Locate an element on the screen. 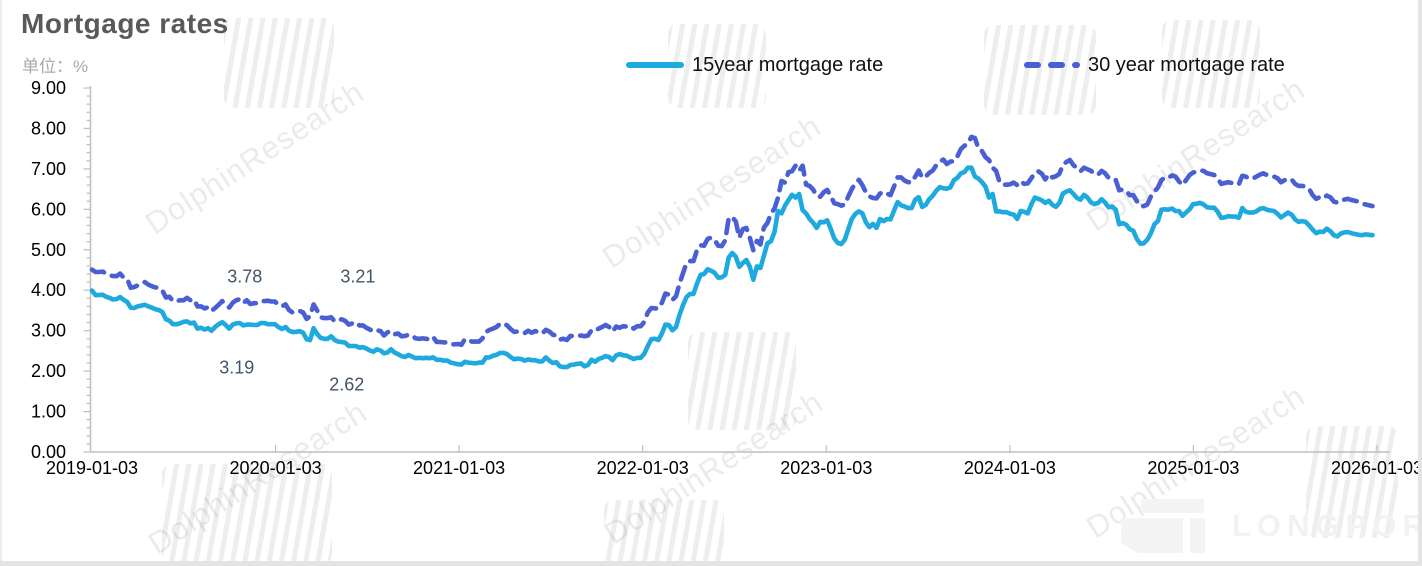 This screenshot has width=1422, height=566. annotation-label: 3.78 is located at coordinates (245, 276).